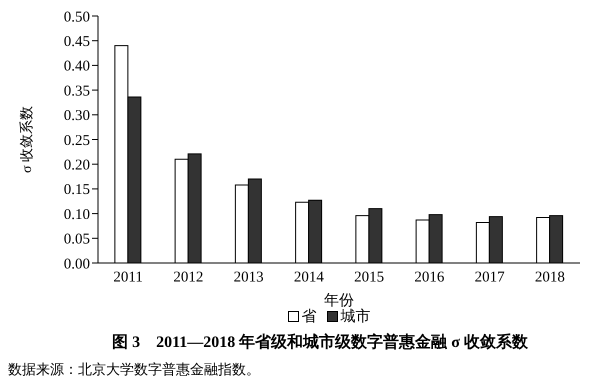 The width and height of the screenshot is (600, 386). Describe the element at coordinates (369, 278) in the screenshot. I see `x-tick-label: 2015` at that location.